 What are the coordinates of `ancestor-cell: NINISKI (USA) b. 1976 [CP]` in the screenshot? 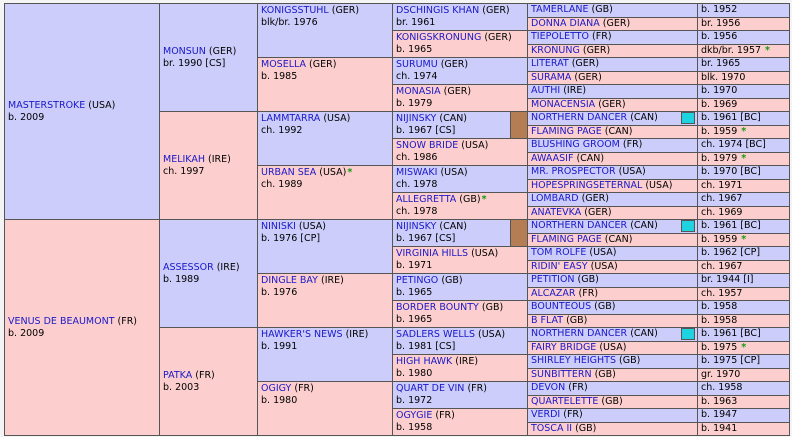 It's located at (325, 246).